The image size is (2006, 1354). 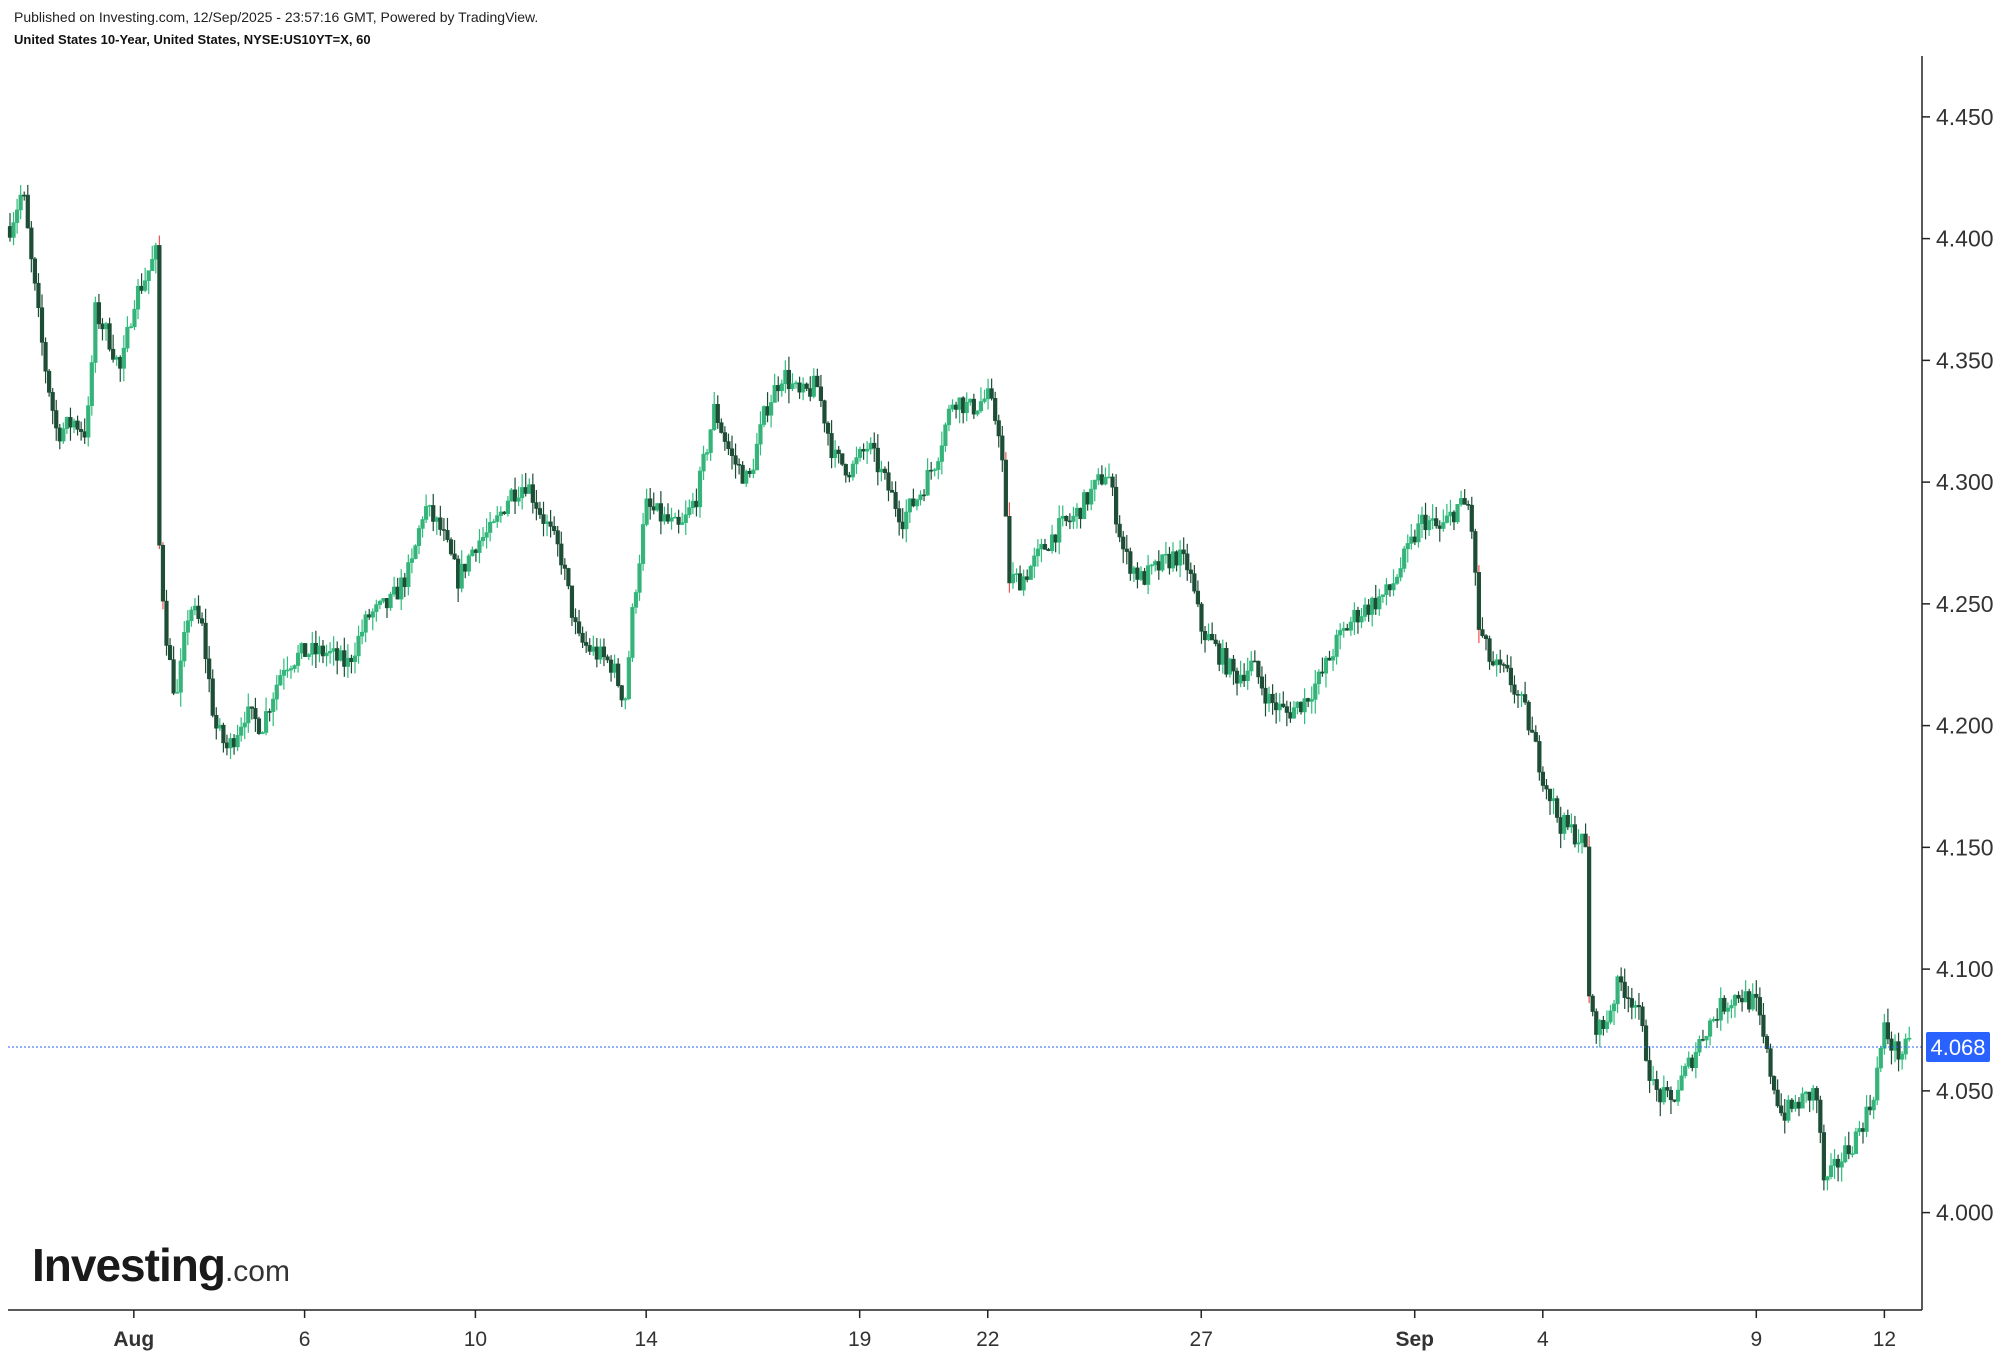 What do you see at coordinates (161, 1265) in the screenshot?
I see `investing-logo: Investing.com` at bounding box center [161, 1265].